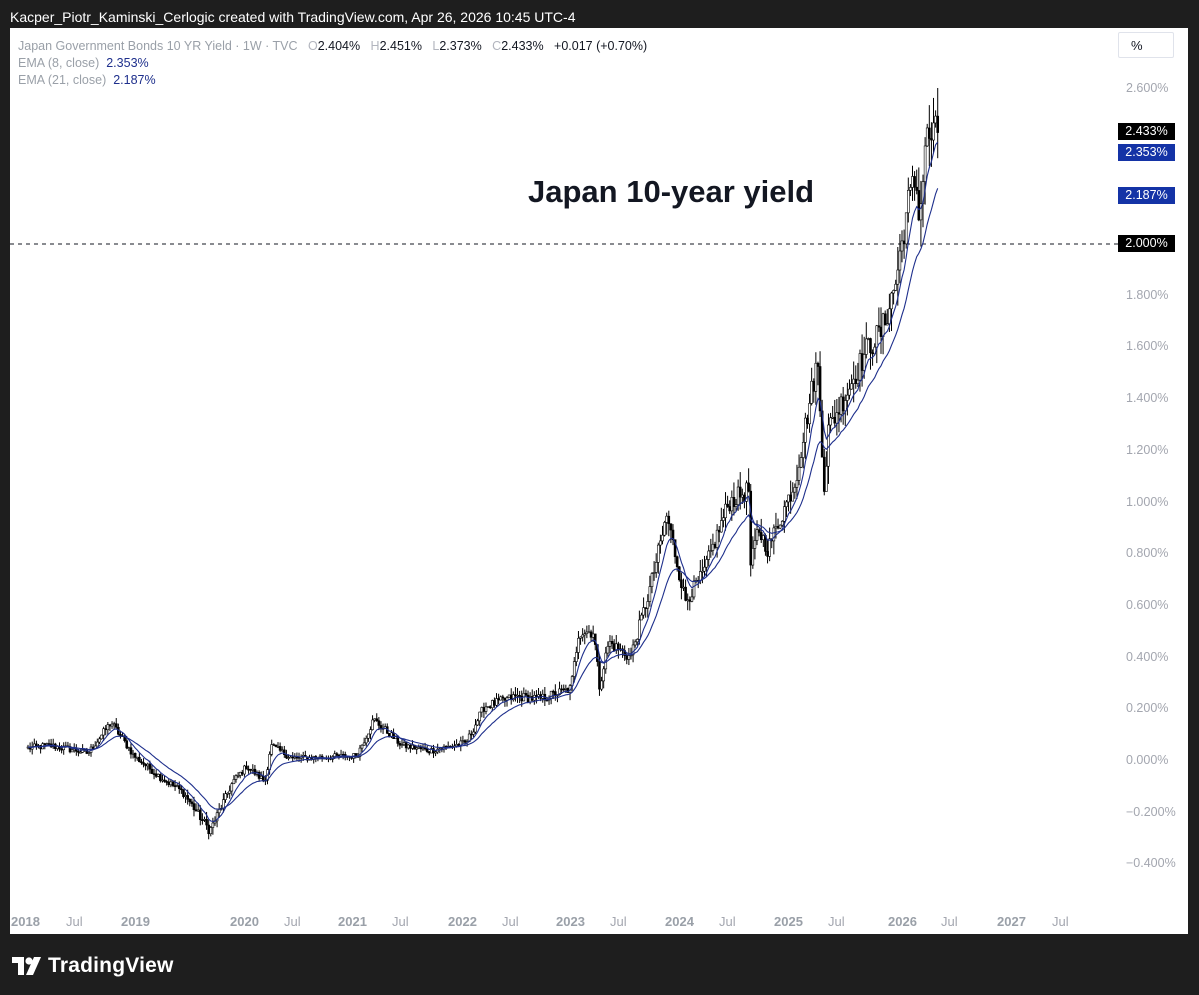  Describe the element at coordinates (332, 80) in the screenshot. I see `legend-ema21-row: EMA (21, close) 2.187%` at that location.